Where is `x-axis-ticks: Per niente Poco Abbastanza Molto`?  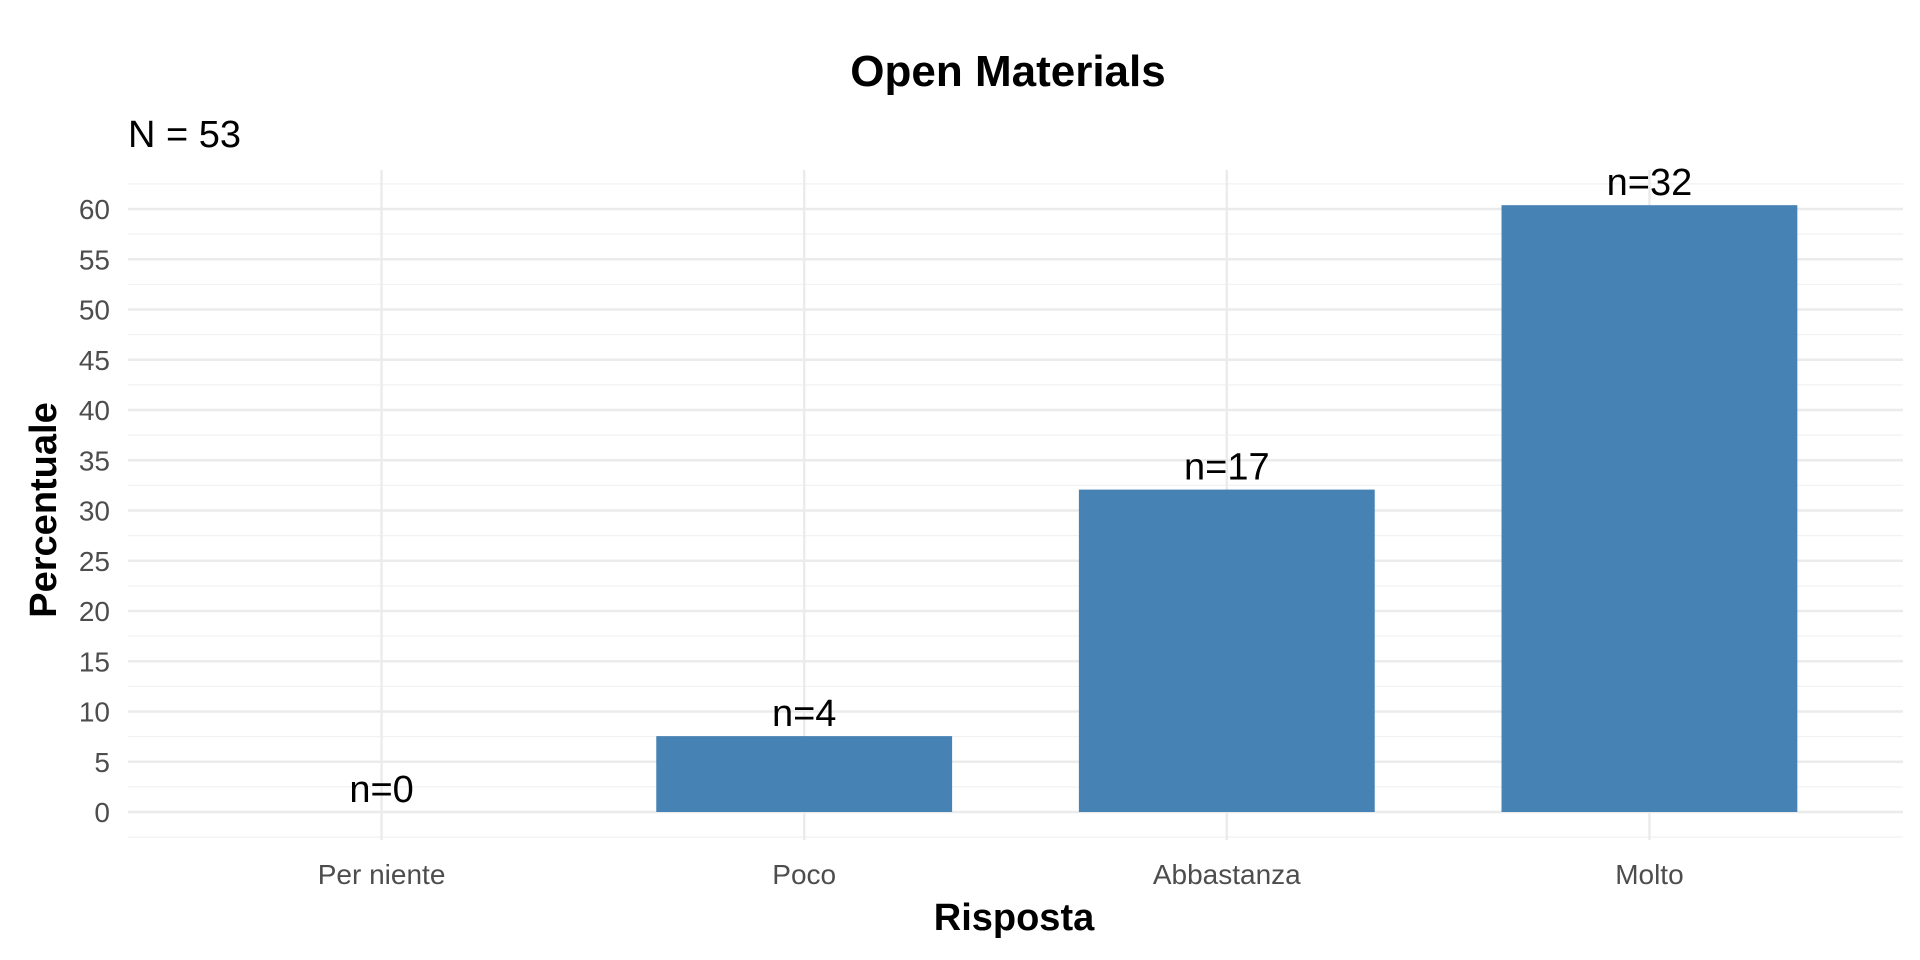 x-axis-ticks: Per niente Poco Abbastanza Molto is located at coordinates (1001, 874).